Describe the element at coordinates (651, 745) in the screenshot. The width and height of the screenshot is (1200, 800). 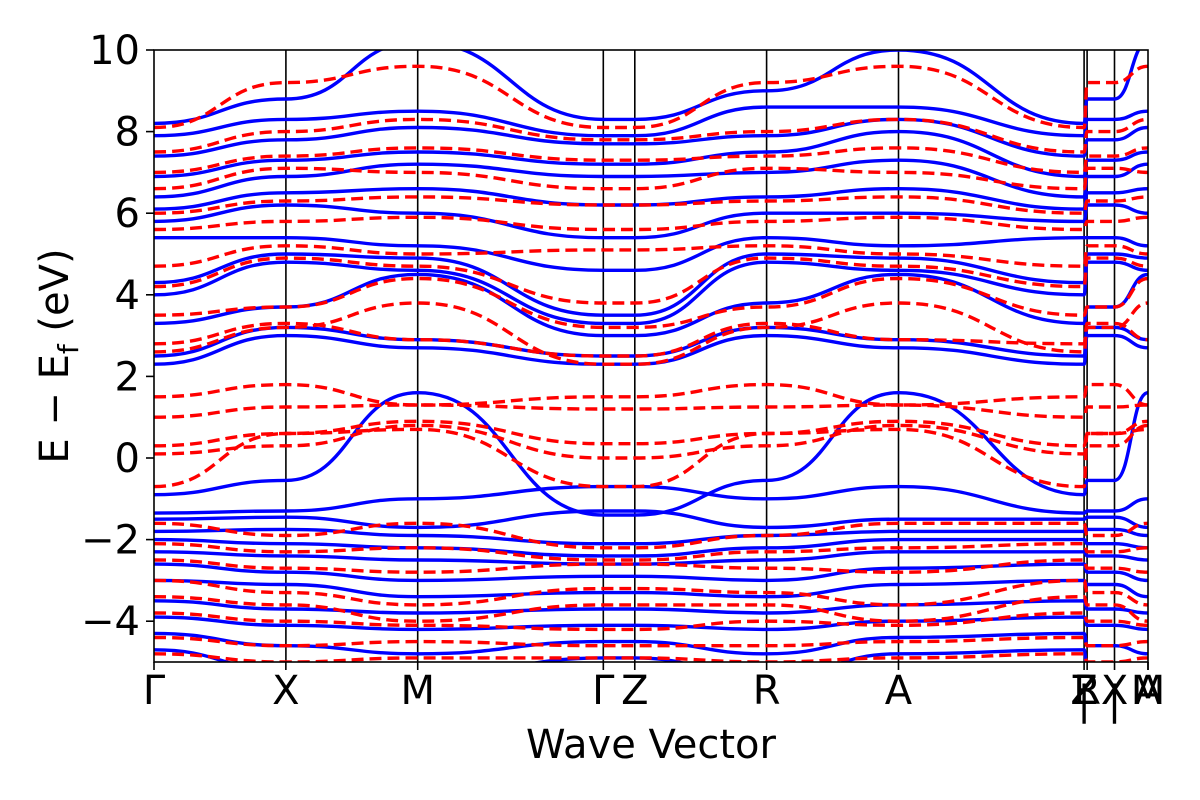
I see `x-axis-label: Wave Vector` at that location.